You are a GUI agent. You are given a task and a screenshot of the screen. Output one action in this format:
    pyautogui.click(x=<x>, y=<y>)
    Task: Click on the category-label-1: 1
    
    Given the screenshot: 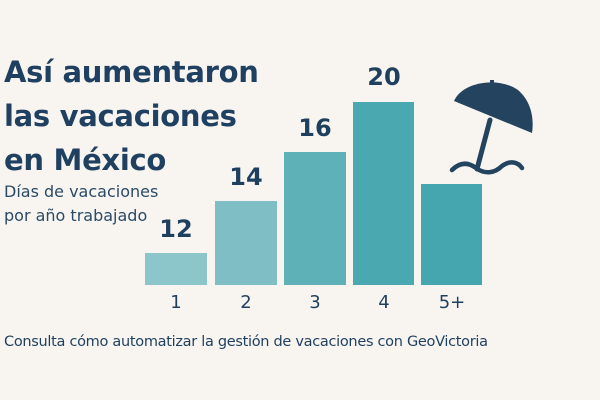 What is the action you would take?
    pyautogui.click(x=176, y=302)
    